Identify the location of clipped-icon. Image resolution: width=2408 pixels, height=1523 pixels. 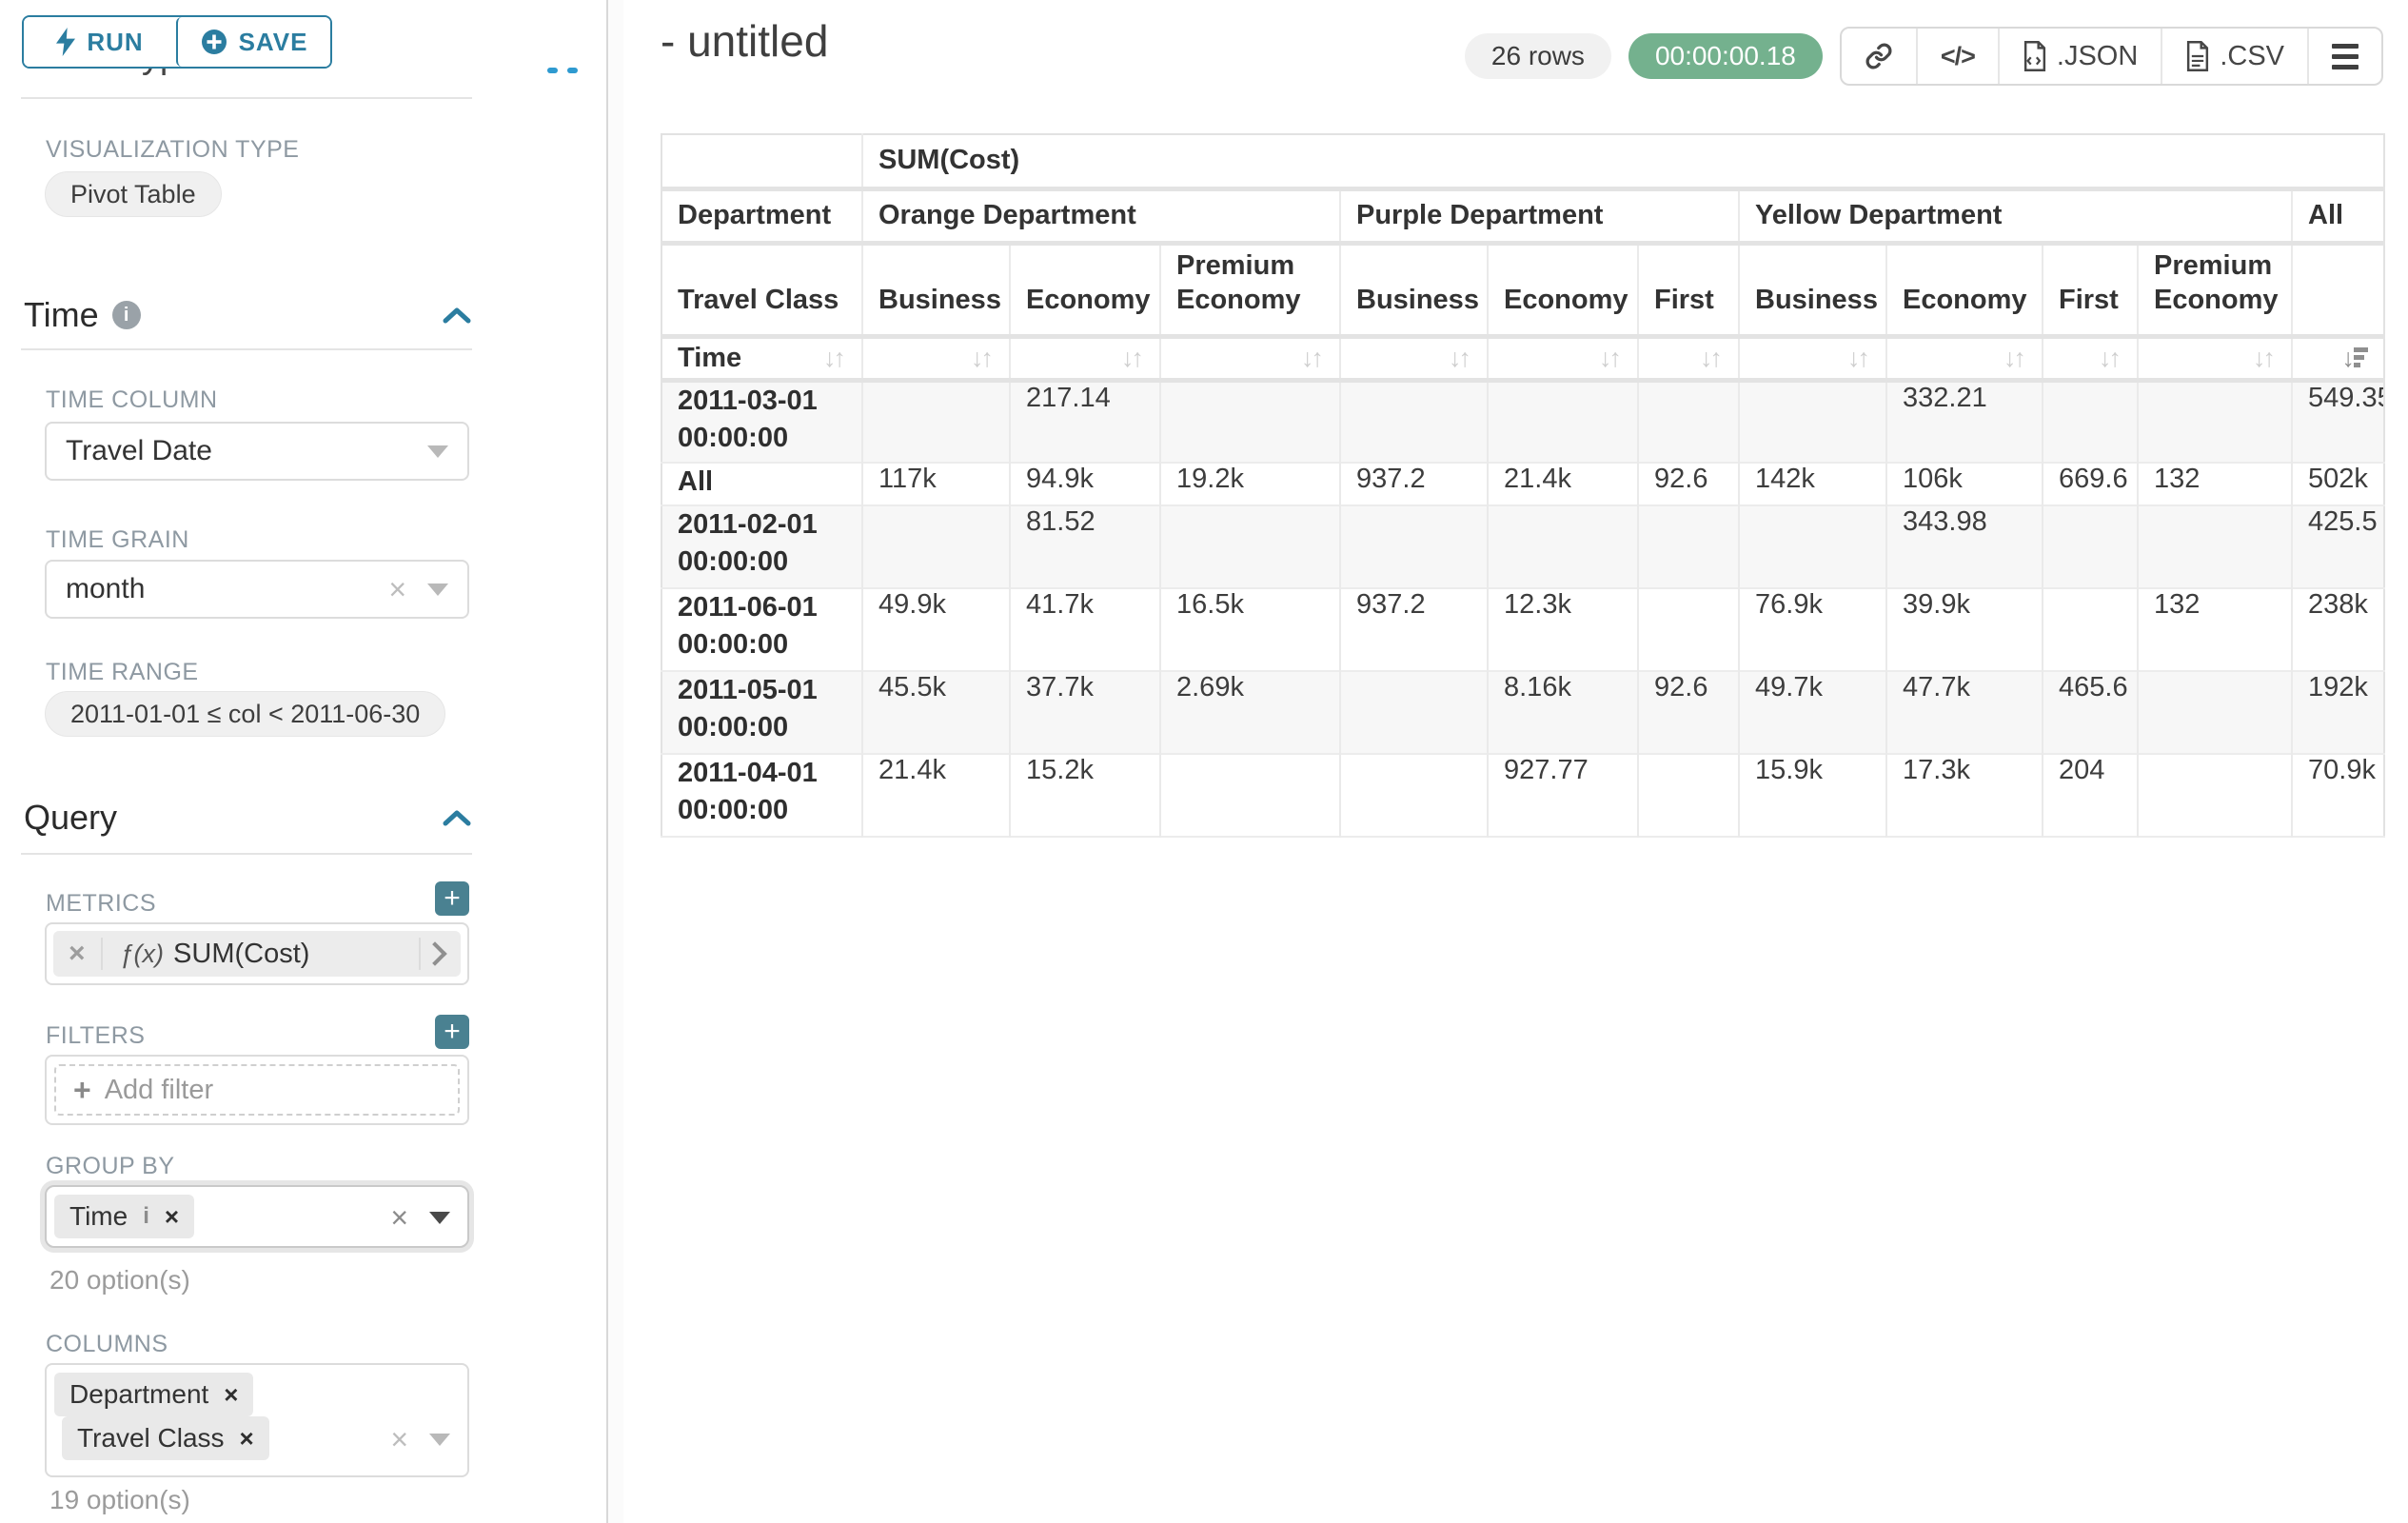
(552, 70).